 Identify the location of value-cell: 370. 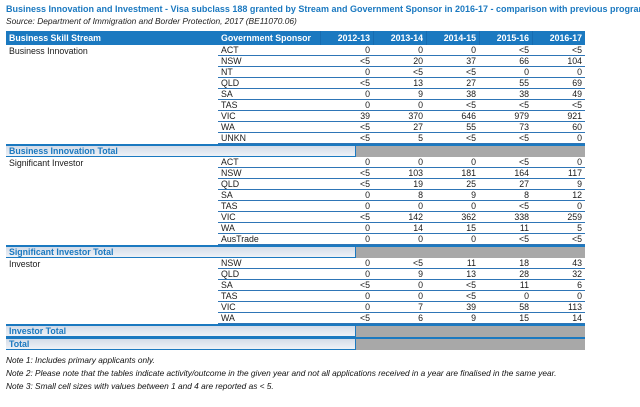
(399, 116).